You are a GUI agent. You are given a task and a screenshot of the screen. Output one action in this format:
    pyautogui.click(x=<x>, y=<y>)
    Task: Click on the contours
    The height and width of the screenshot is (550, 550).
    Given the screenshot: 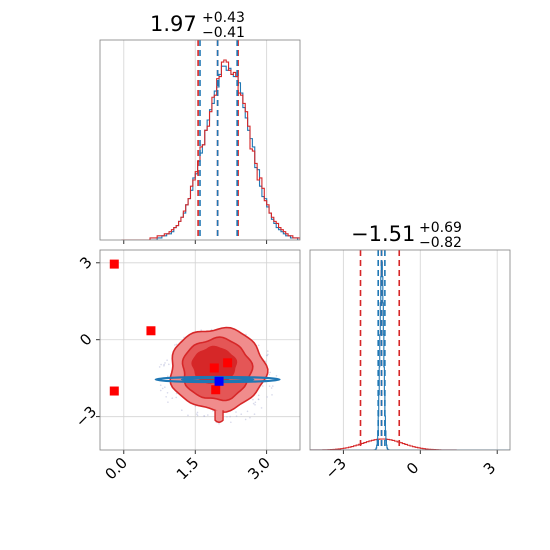 What is the action you would take?
    pyautogui.click(x=217, y=375)
    